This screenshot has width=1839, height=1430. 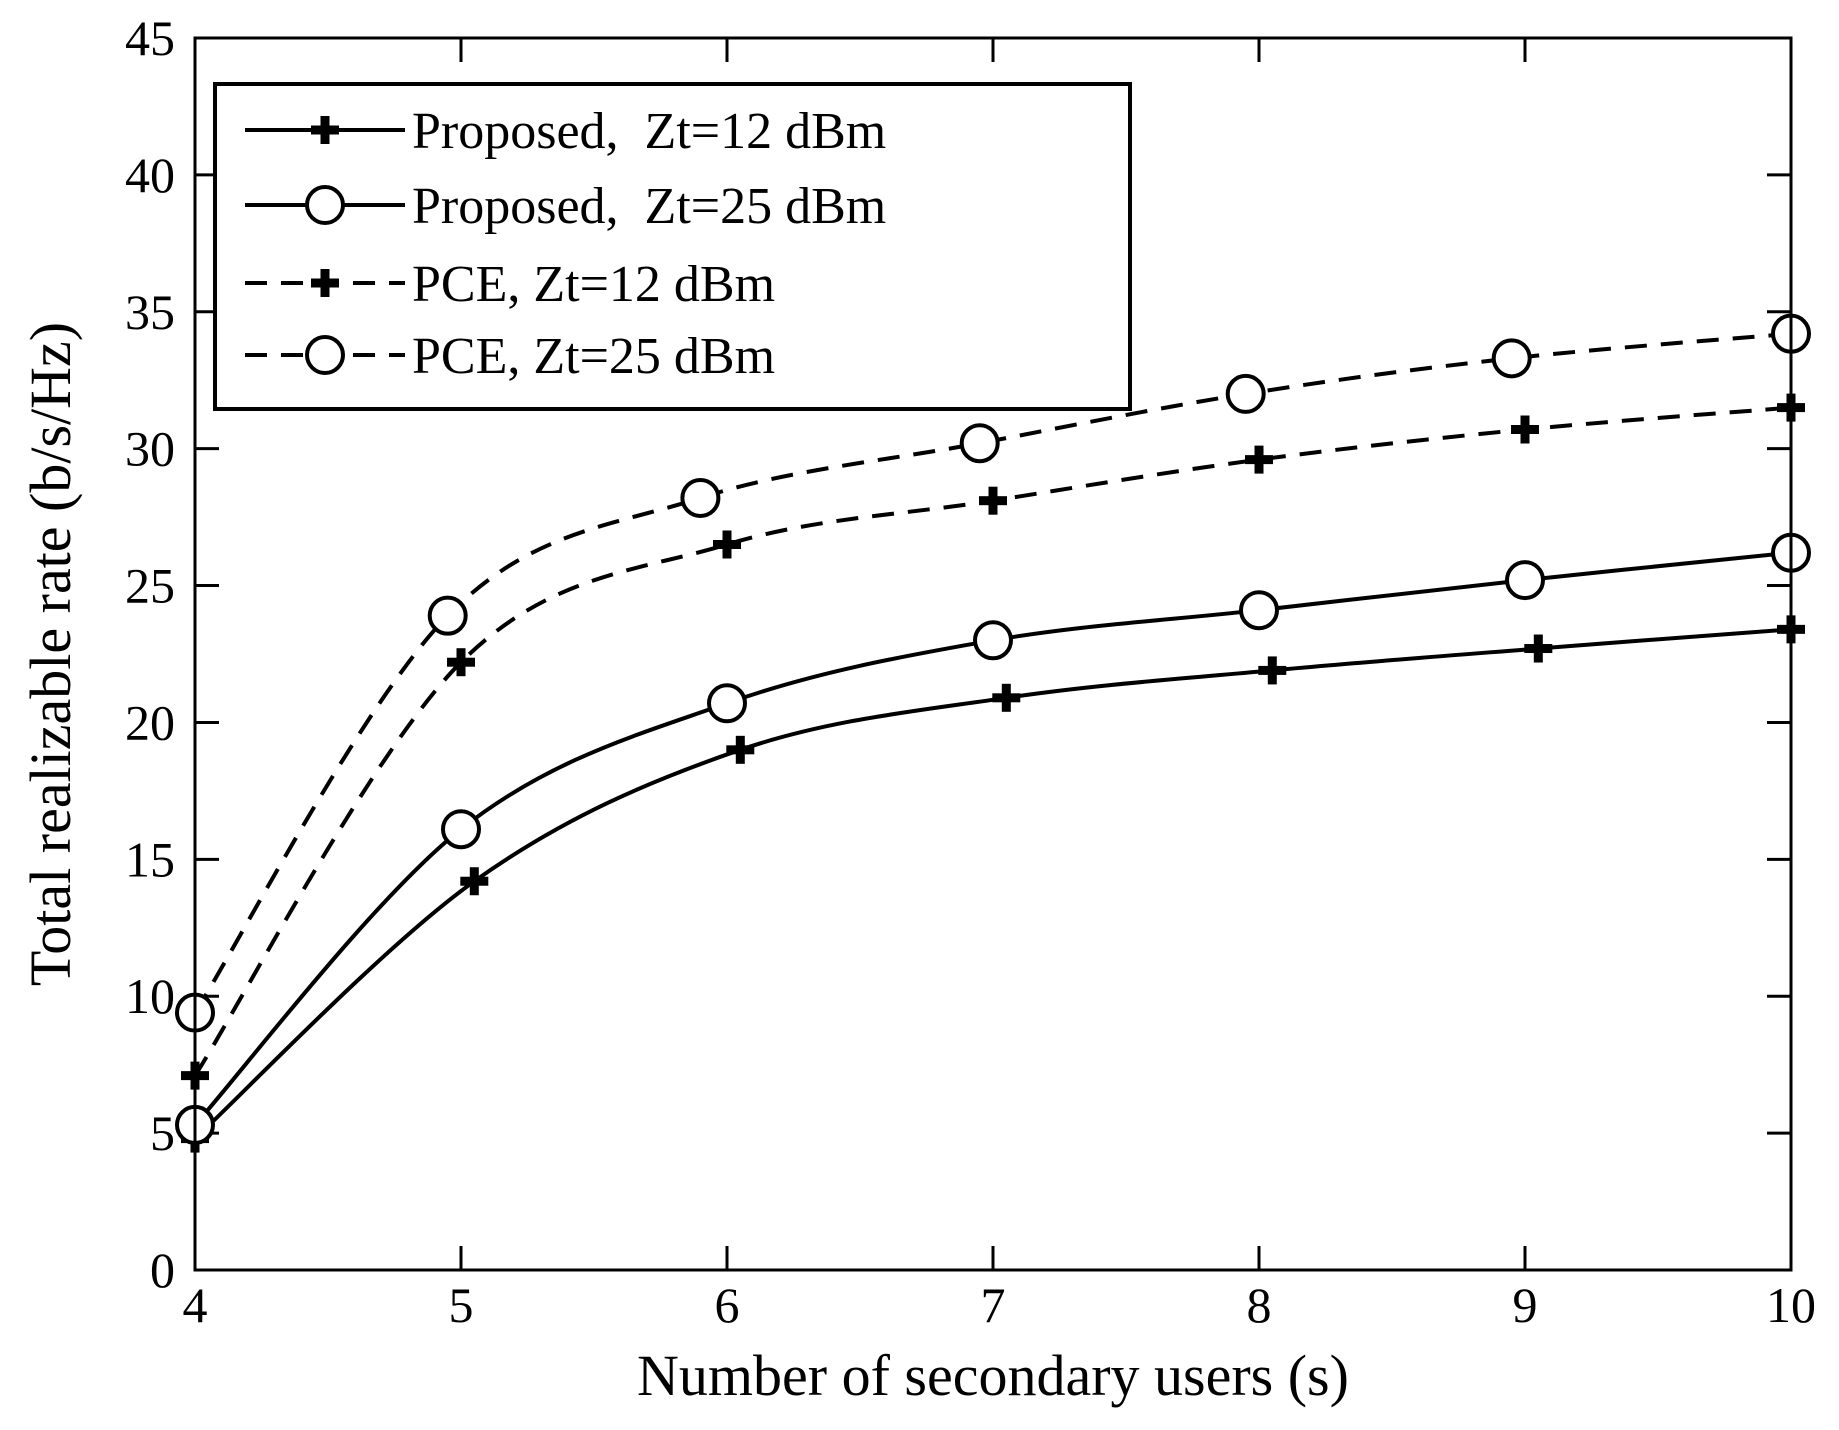 I want to click on x-tick-label: 5, so click(x=461, y=1305).